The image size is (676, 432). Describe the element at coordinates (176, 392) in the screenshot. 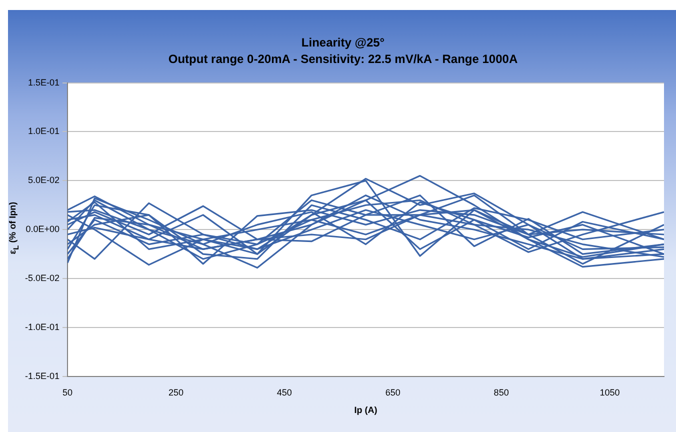

I see `x-tick-label: 250` at that location.